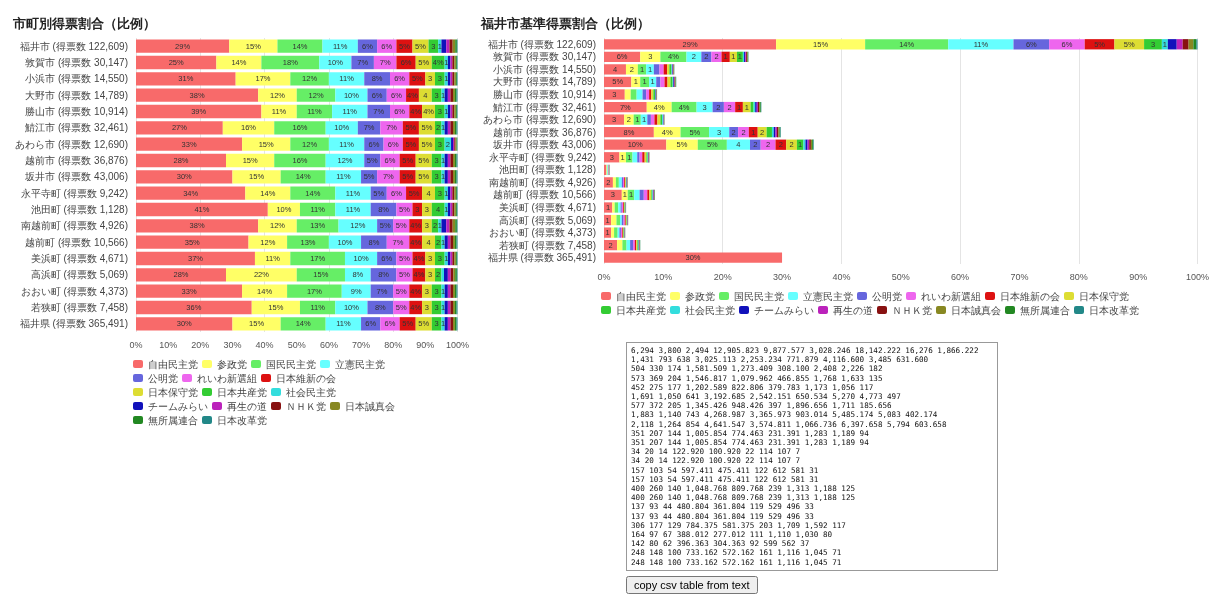 This screenshot has width=1220, height=610. What do you see at coordinates (692, 584) in the screenshot?
I see `text: copy csv table from text` at bounding box center [692, 584].